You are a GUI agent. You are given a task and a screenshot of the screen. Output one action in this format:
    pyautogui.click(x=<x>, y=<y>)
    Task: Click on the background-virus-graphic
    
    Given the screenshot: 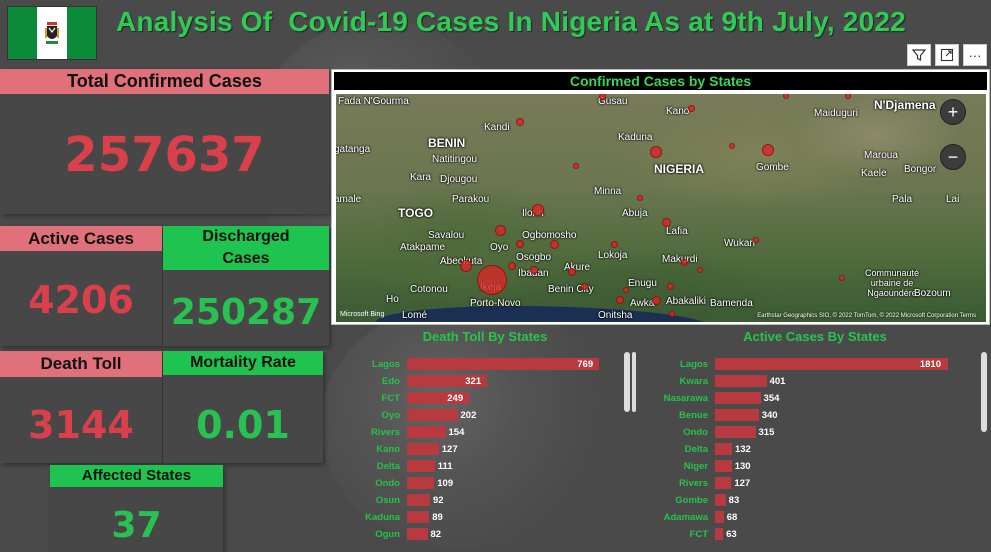 What is the action you would take?
    pyautogui.click(x=470, y=425)
    